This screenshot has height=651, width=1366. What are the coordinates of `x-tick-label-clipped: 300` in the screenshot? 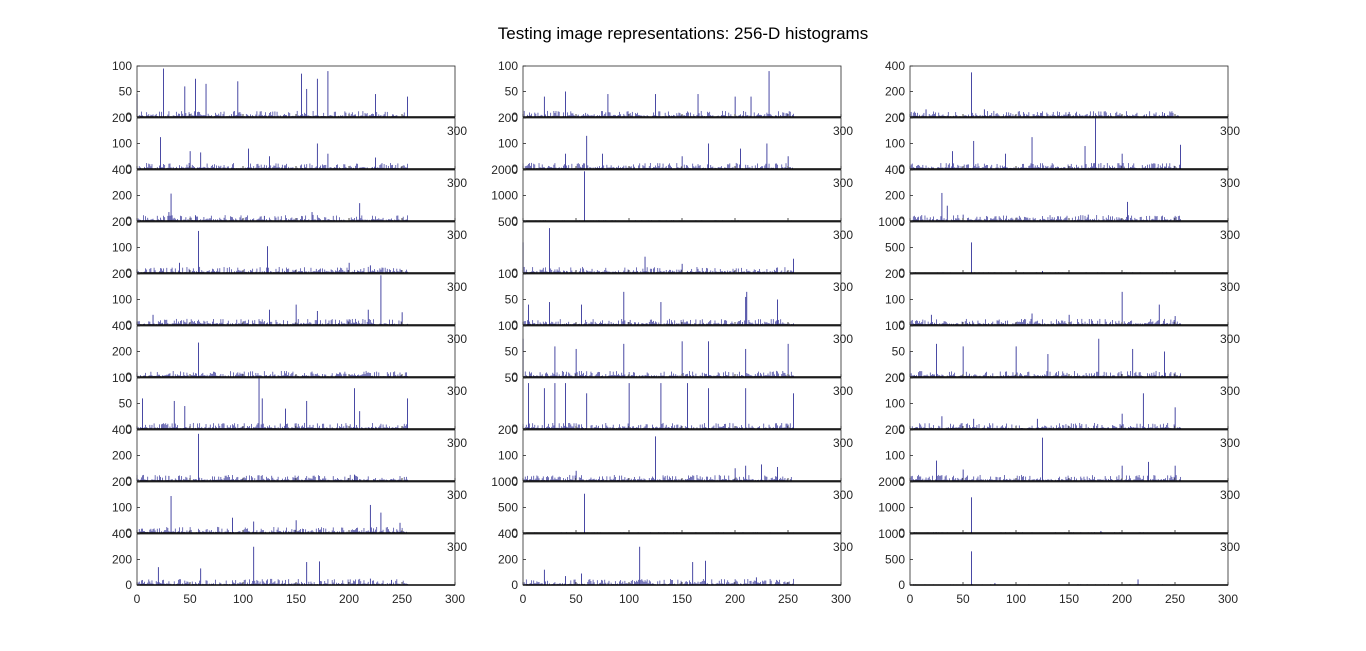 It's located at (457, 235).